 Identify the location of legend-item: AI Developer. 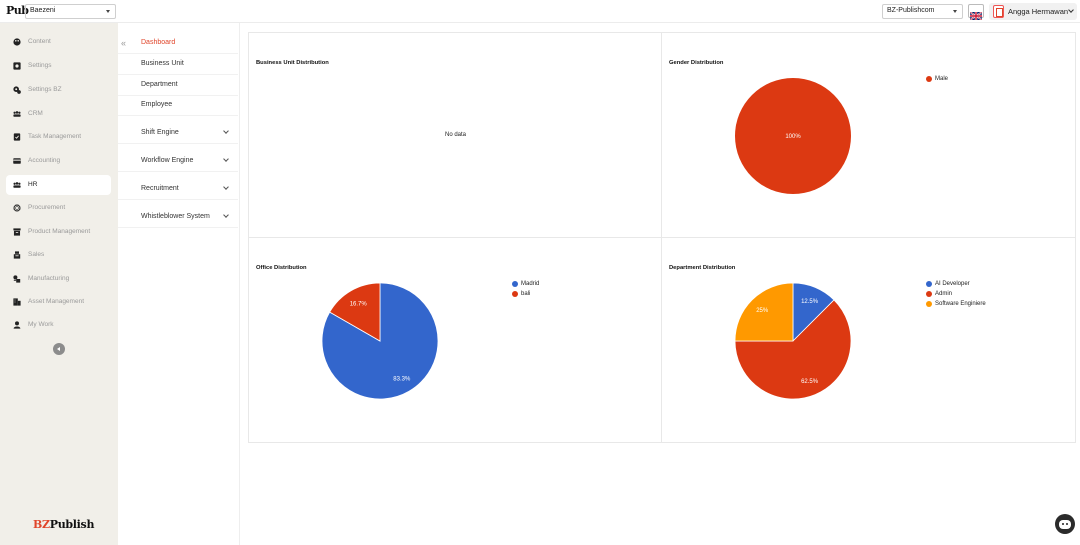
(956, 284).